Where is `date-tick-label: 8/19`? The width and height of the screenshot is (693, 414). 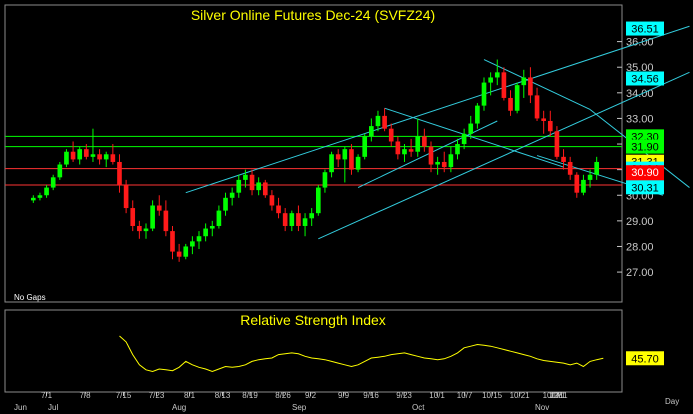 date-tick-label: 8/19 is located at coordinates (250, 395).